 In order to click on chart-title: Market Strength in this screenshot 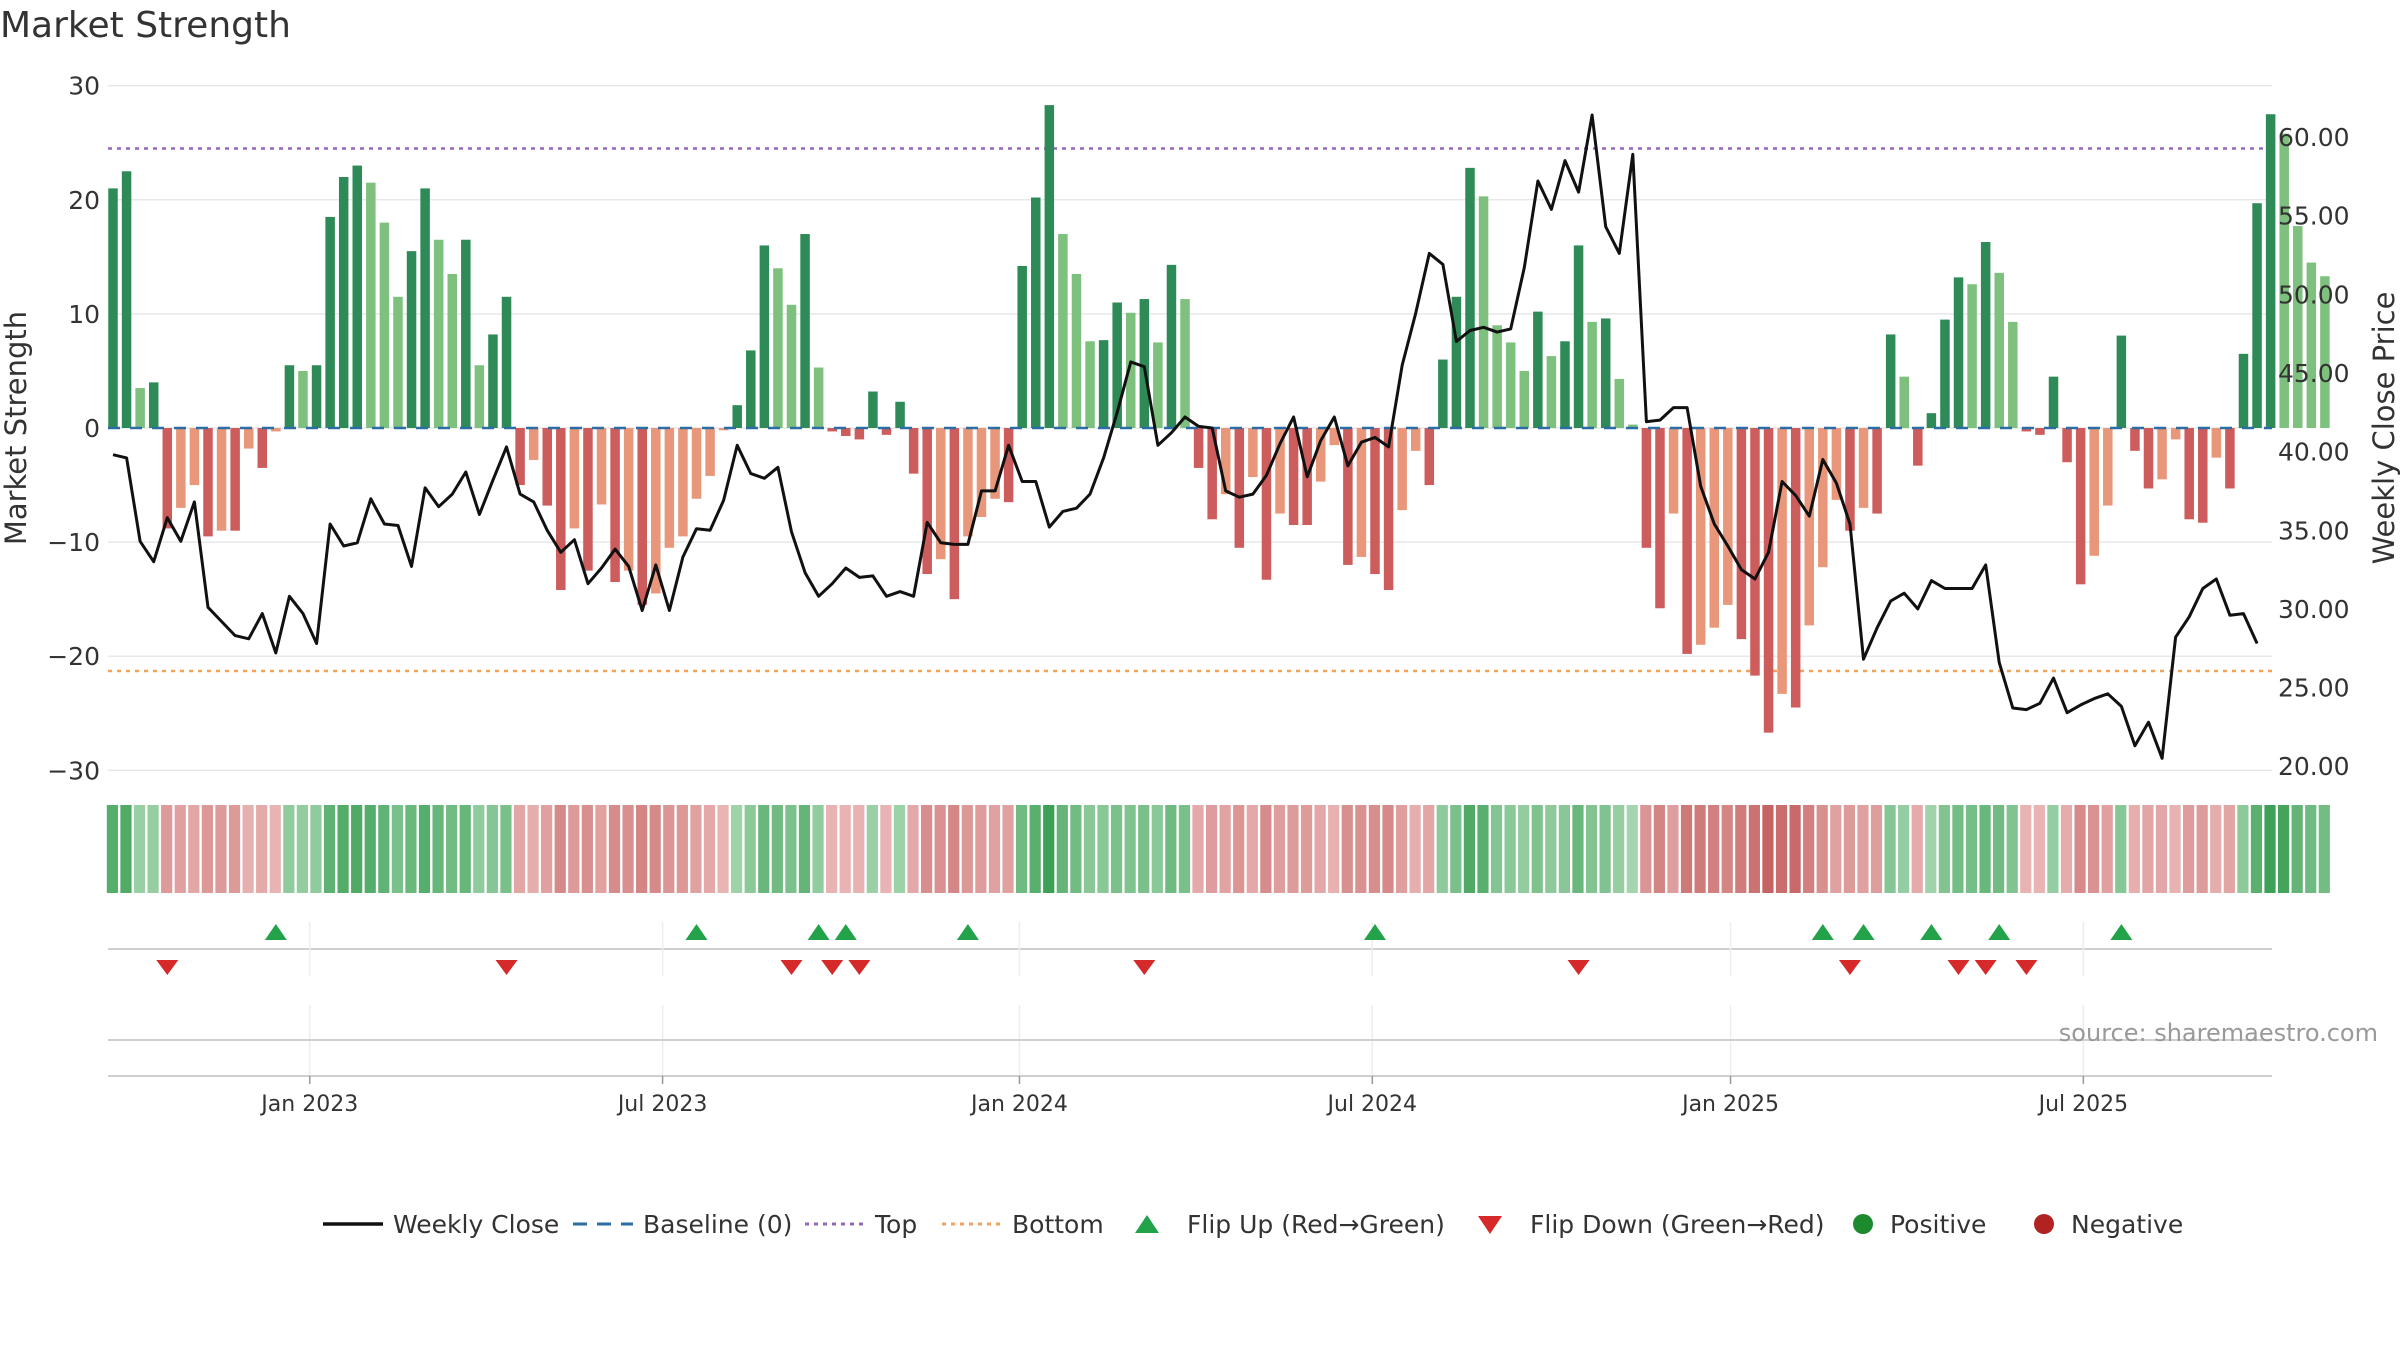, I will do `click(145, 25)`.